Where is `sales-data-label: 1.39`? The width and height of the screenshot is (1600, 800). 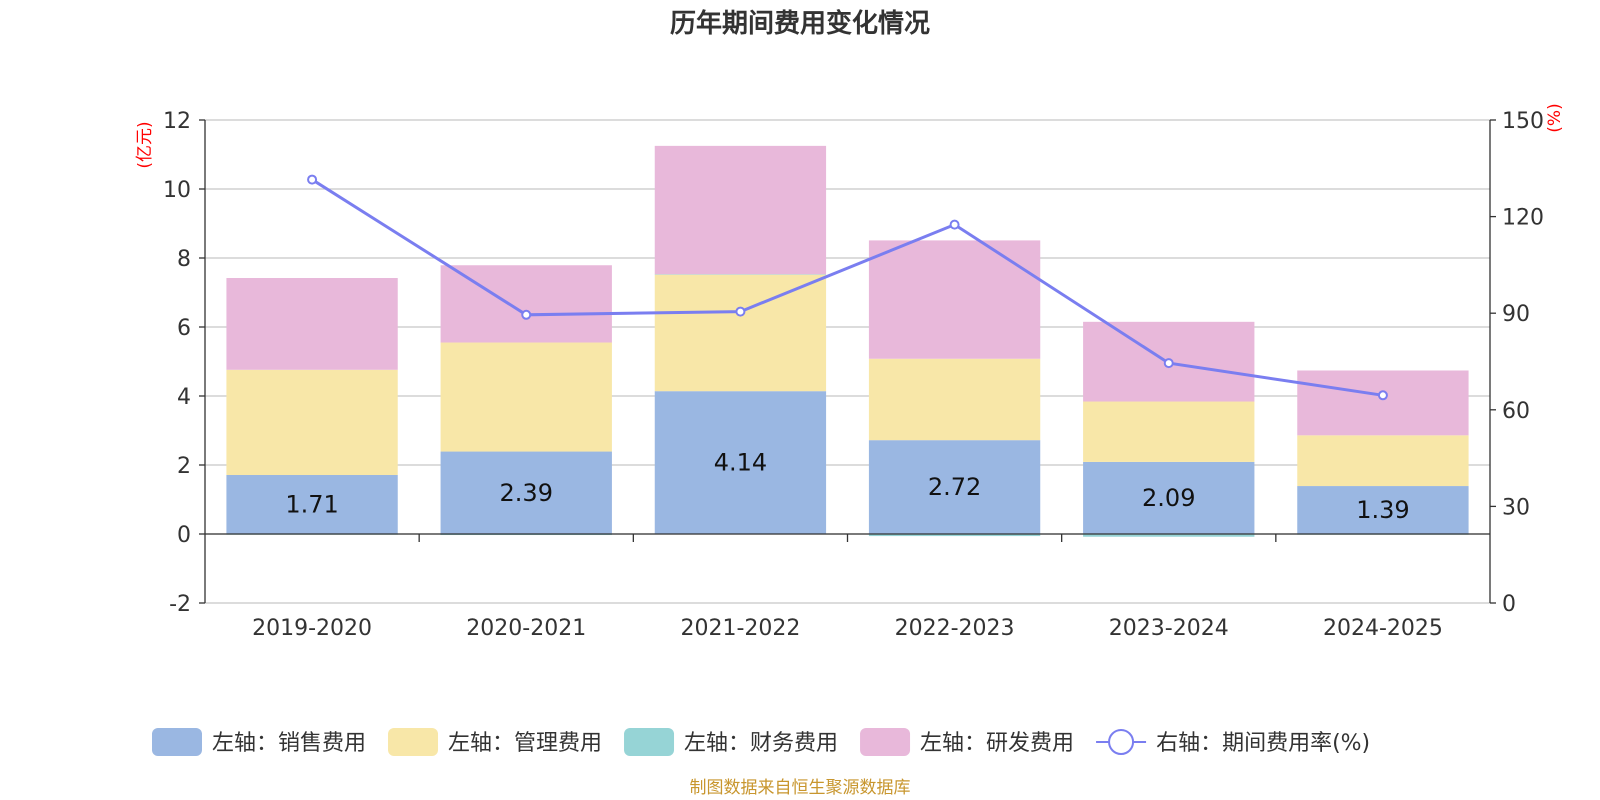 sales-data-label: 1.39 is located at coordinates (1382, 510).